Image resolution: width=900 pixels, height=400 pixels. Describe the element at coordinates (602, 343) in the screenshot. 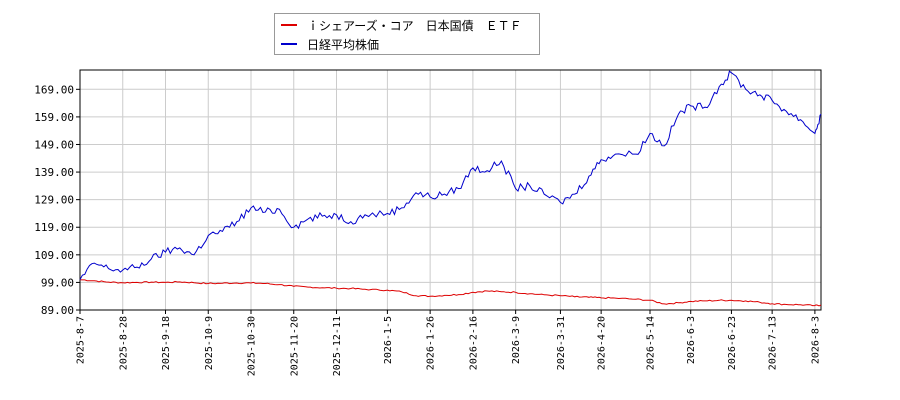

I see `x-tick-label: 2026-4-20` at that location.